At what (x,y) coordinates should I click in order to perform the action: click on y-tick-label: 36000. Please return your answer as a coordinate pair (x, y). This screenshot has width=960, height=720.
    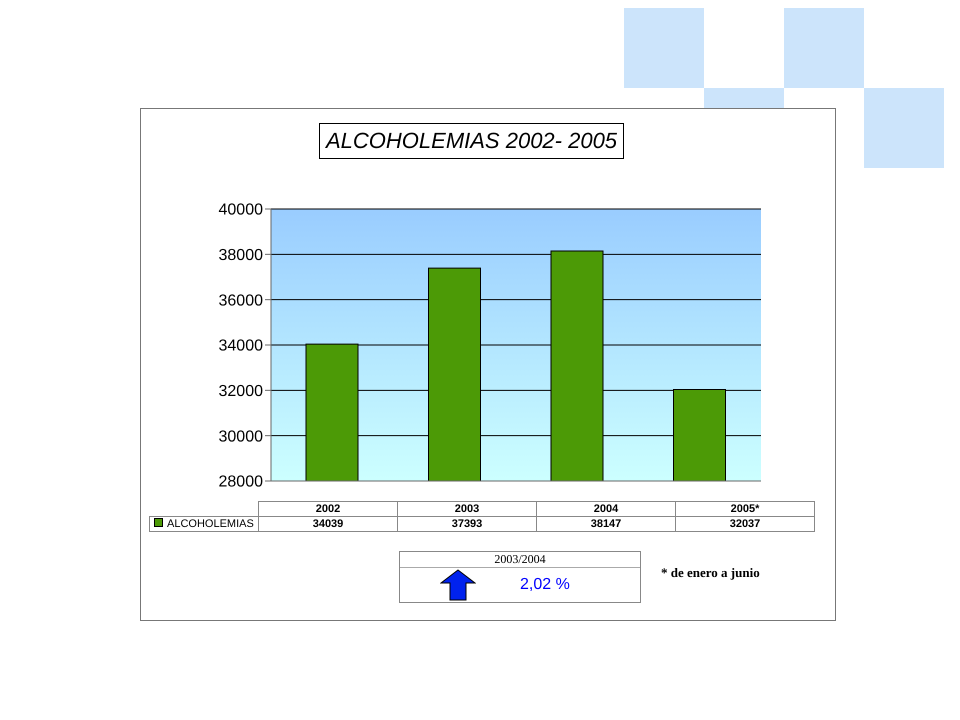
    Looking at the image, I should click on (241, 301).